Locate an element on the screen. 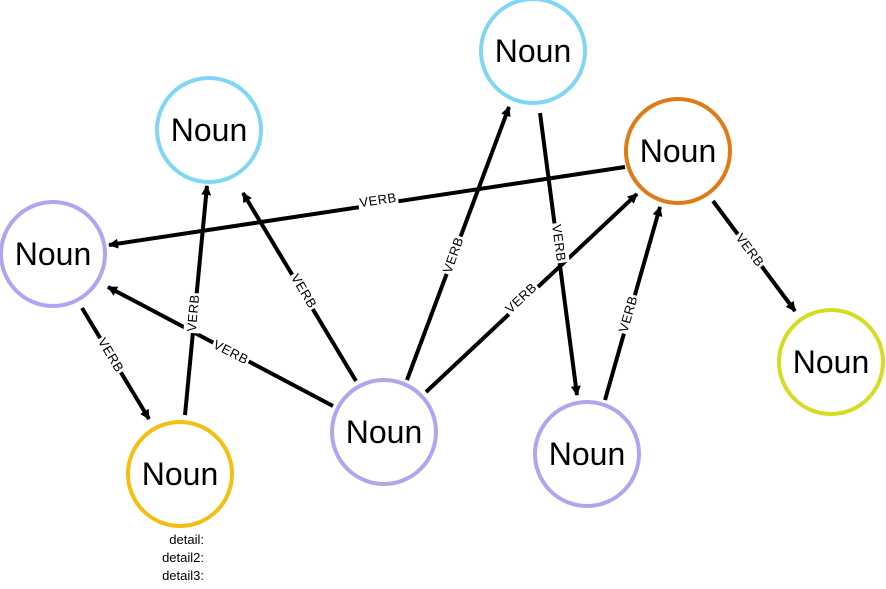 Image resolution: width=886 pixels, height=589 pixels. edge-n5-n3: VERB is located at coordinates (531, 293).